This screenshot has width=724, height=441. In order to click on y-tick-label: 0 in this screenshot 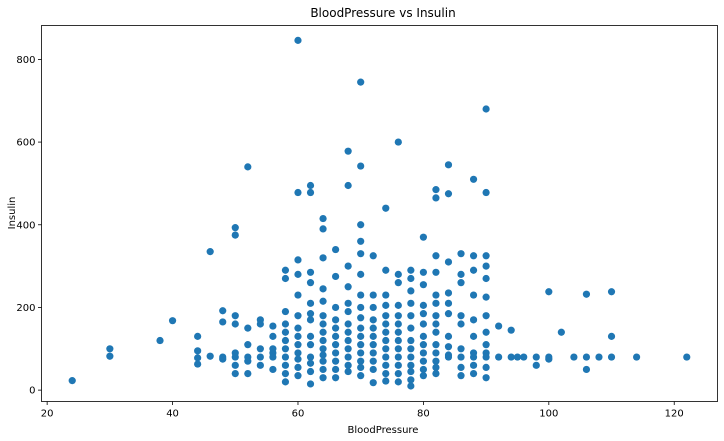, I will do `click(32, 391)`.